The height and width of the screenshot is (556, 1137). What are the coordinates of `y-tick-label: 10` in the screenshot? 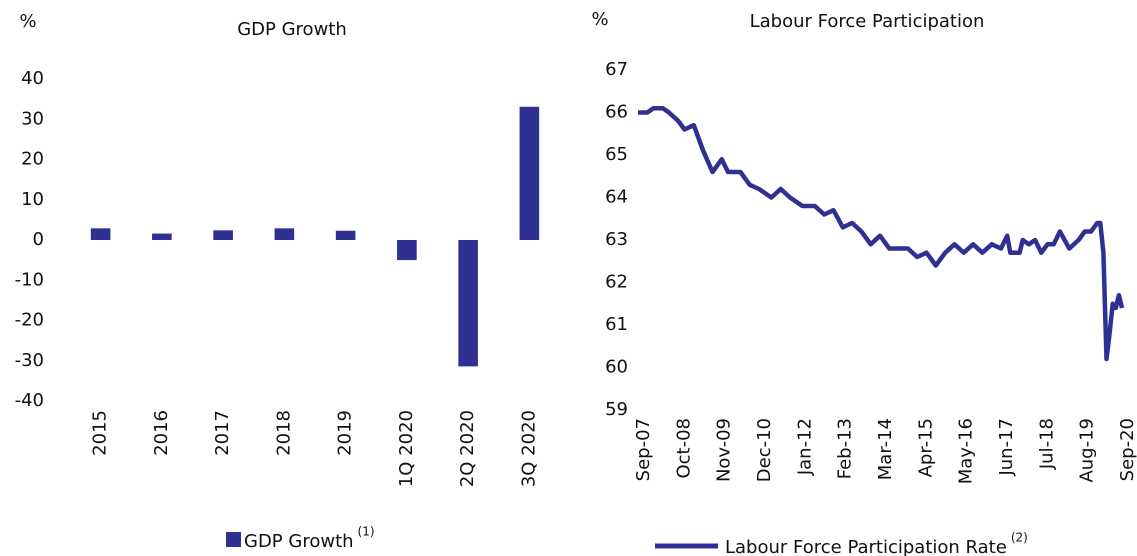 It's located at (32, 199).